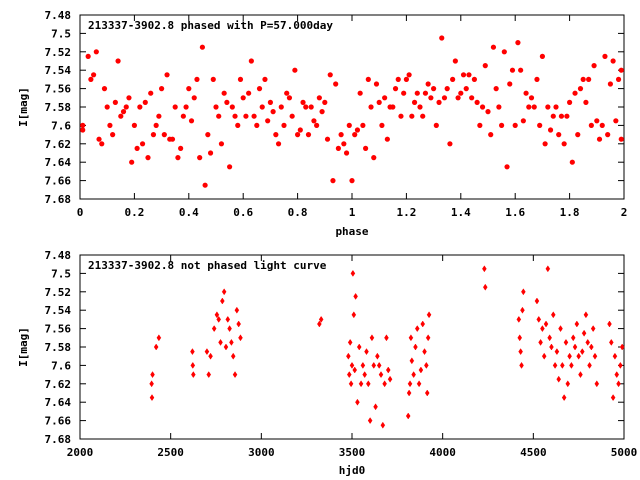  Describe the element at coordinates (61, 365) in the screenshot. I see `chart-1-y-tick-label: 7.6` at that location.